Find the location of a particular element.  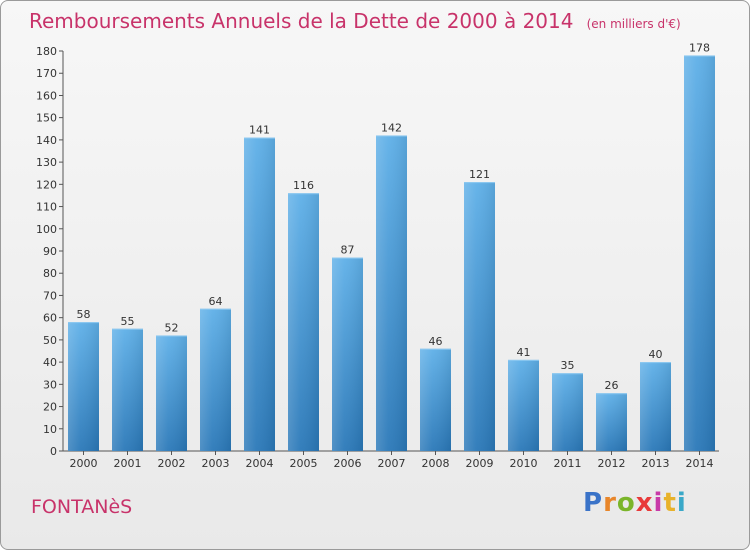

value-label: 55 is located at coordinates (128, 321).